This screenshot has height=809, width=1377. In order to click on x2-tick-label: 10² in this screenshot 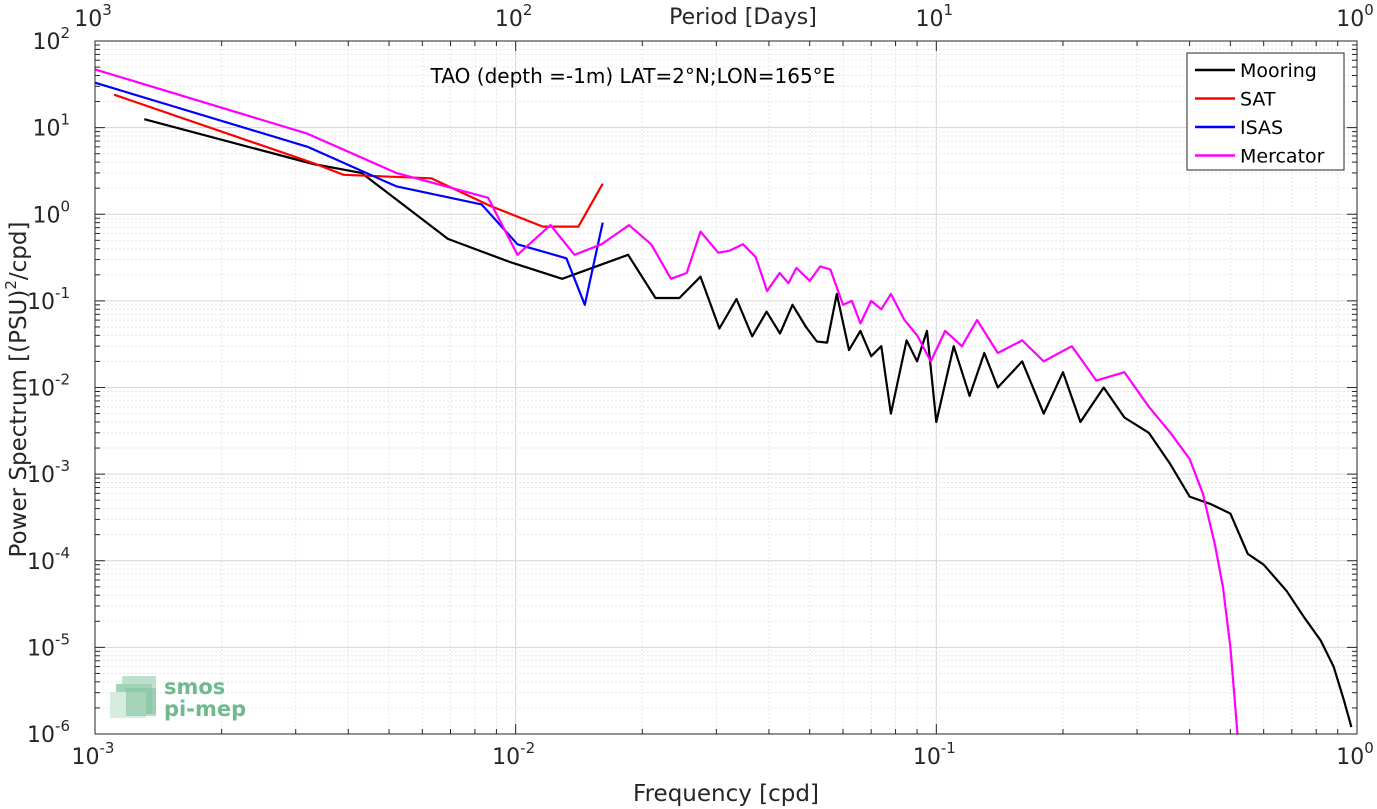, I will do `click(514, 16)`.